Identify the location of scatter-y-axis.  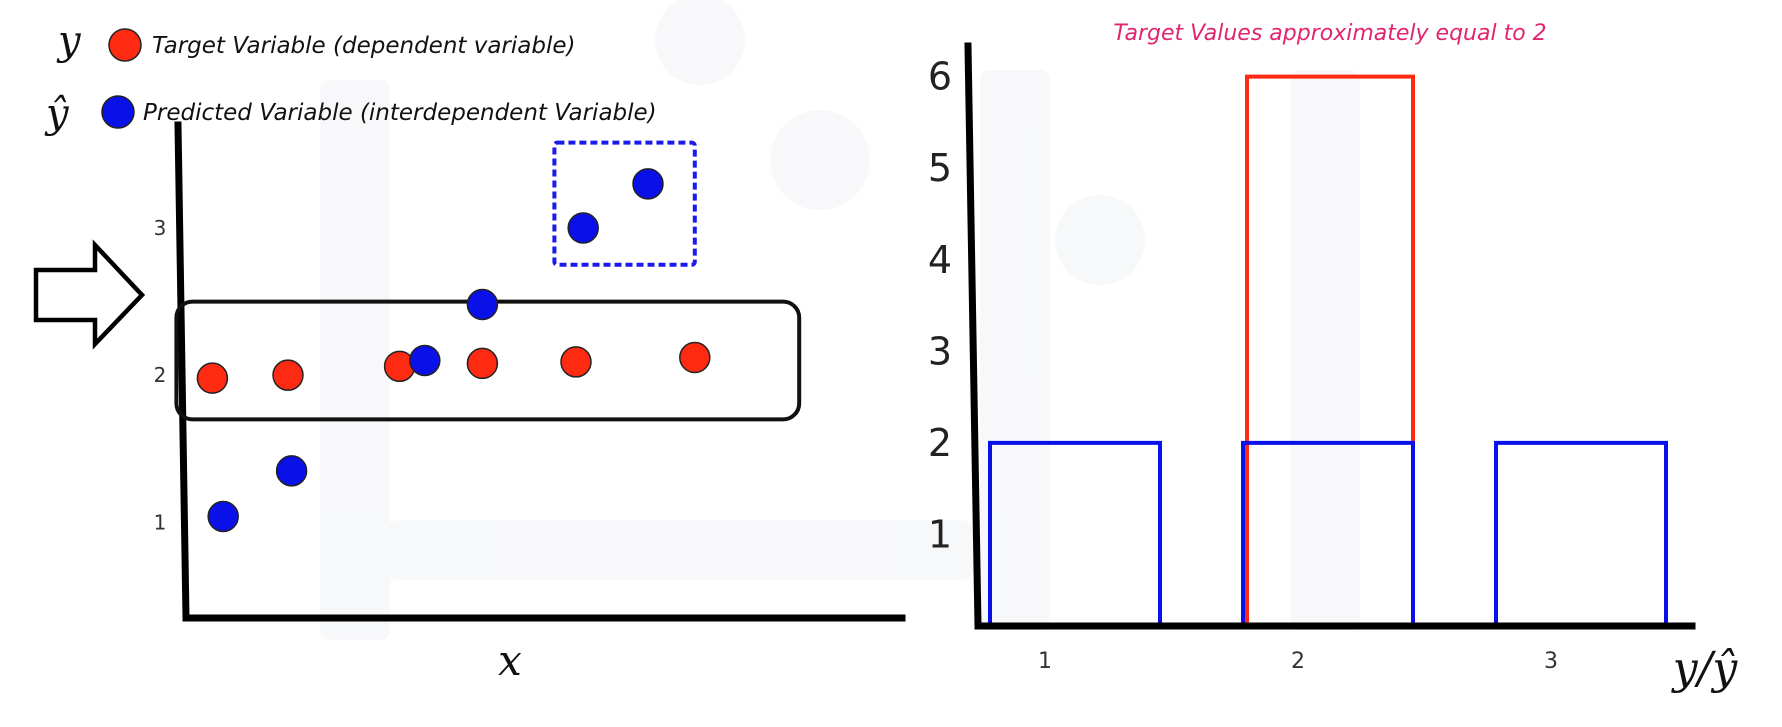
(182, 371).